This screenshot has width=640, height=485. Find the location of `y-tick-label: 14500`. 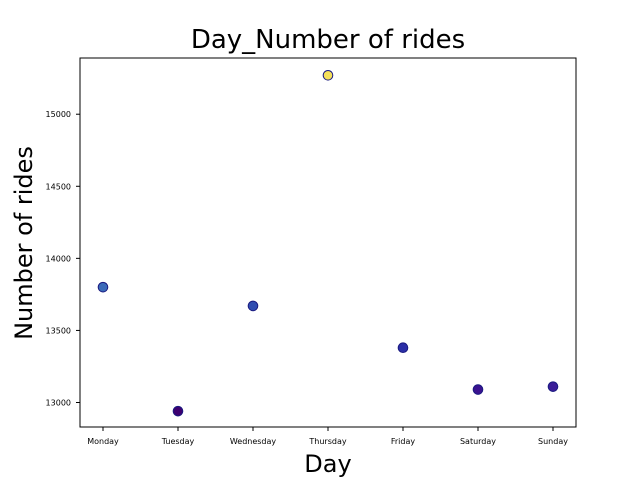

y-tick-label: 14500 is located at coordinates (58, 186).